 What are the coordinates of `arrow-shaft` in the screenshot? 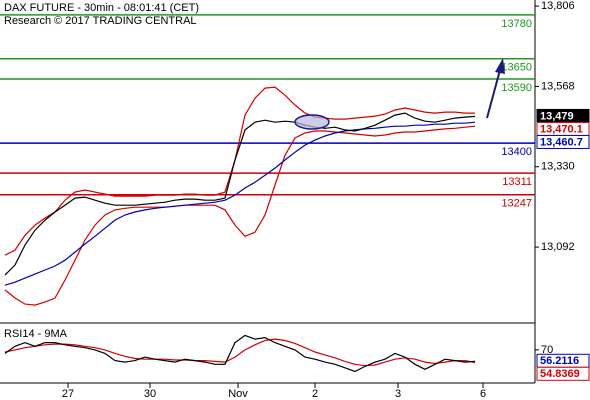 It's located at (493, 94).